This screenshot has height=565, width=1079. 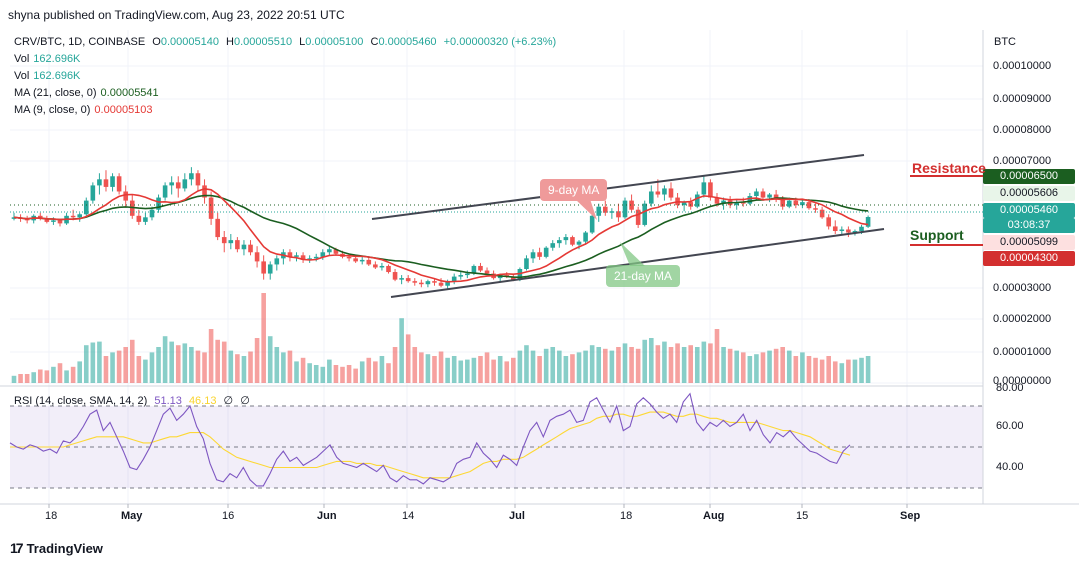 I want to click on ma21-badge: 0.00005606, so click(x=1029, y=193).